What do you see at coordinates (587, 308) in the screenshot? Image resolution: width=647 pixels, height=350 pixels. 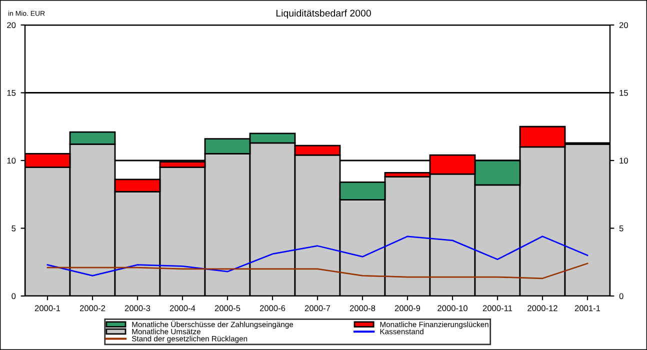 I see `x-tick-label: 2001-1` at bounding box center [587, 308].